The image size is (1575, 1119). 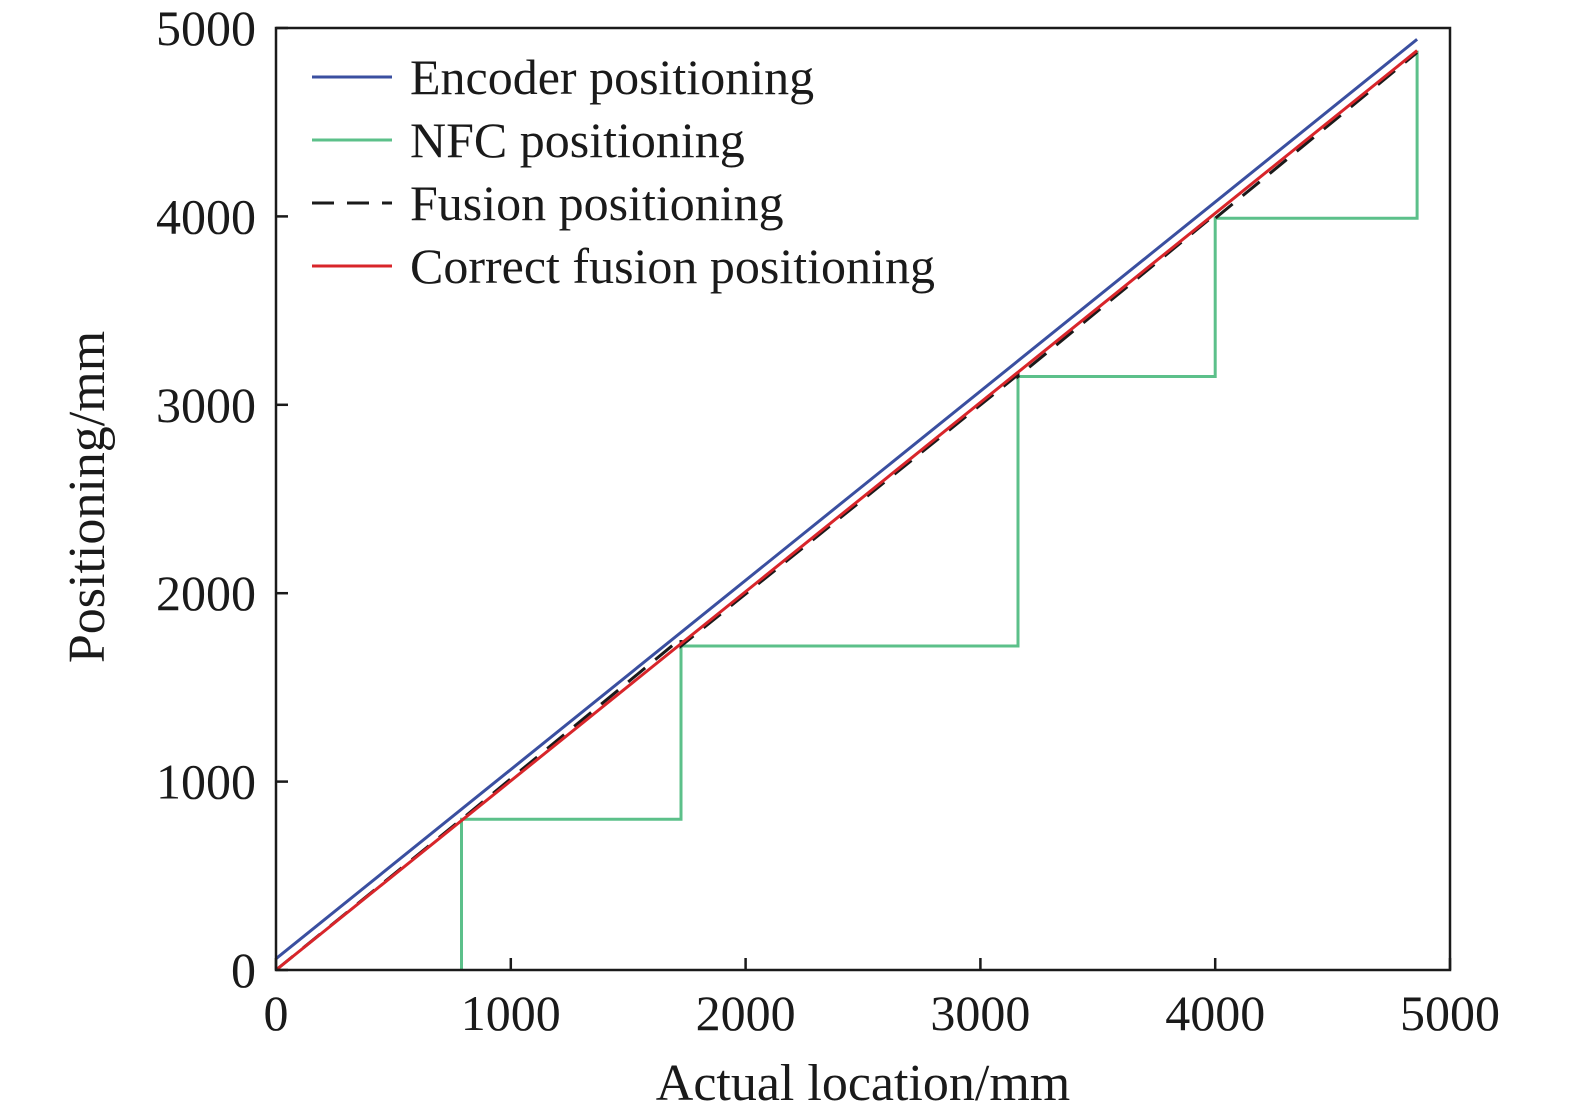 I want to click on y-tick-label: 4000, so click(x=206, y=216).